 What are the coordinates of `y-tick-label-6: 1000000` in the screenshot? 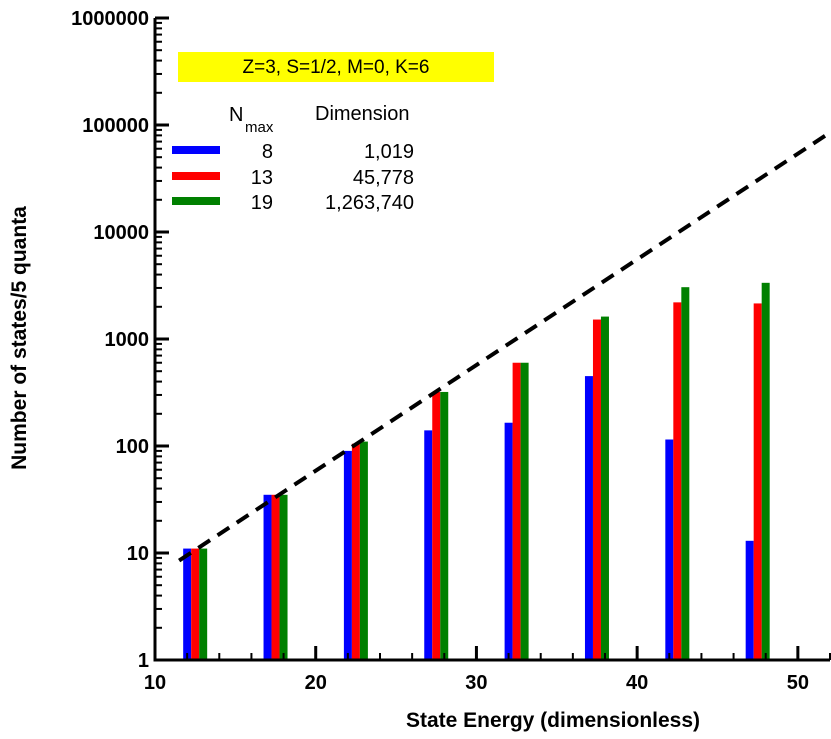 It's located at (110, 19).